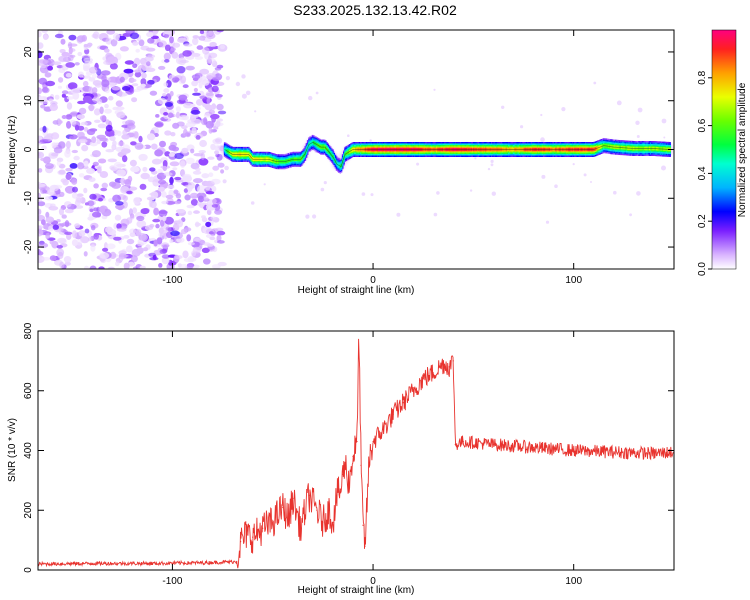 The height and width of the screenshot is (600, 750). Describe the element at coordinates (356, 590) in the screenshot. I see `snr-xlabel: Height of straight line (km)` at that location.